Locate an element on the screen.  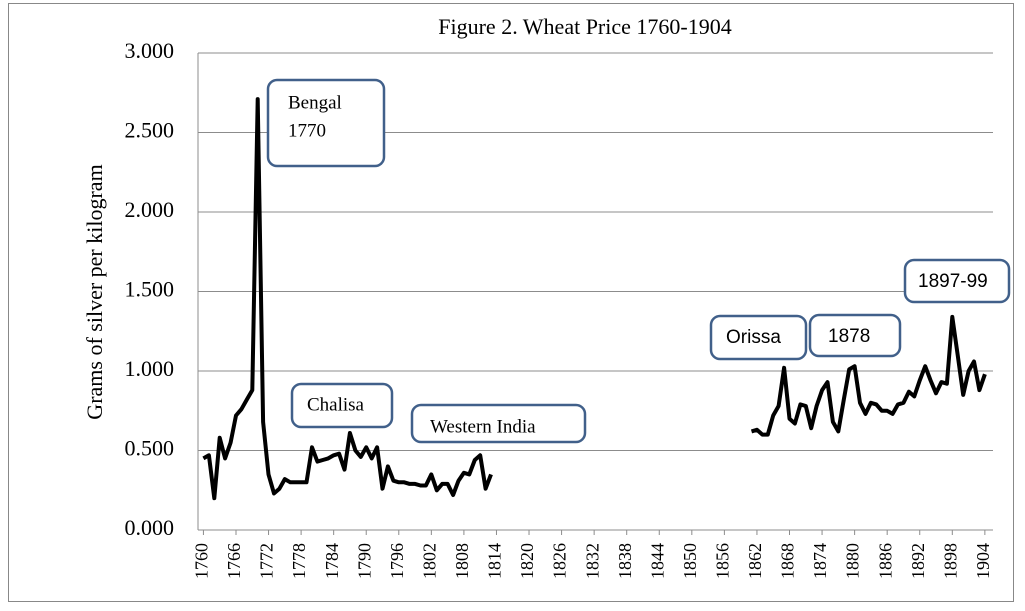
x-tick-label: 1826 is located at coordinates (560, 561).